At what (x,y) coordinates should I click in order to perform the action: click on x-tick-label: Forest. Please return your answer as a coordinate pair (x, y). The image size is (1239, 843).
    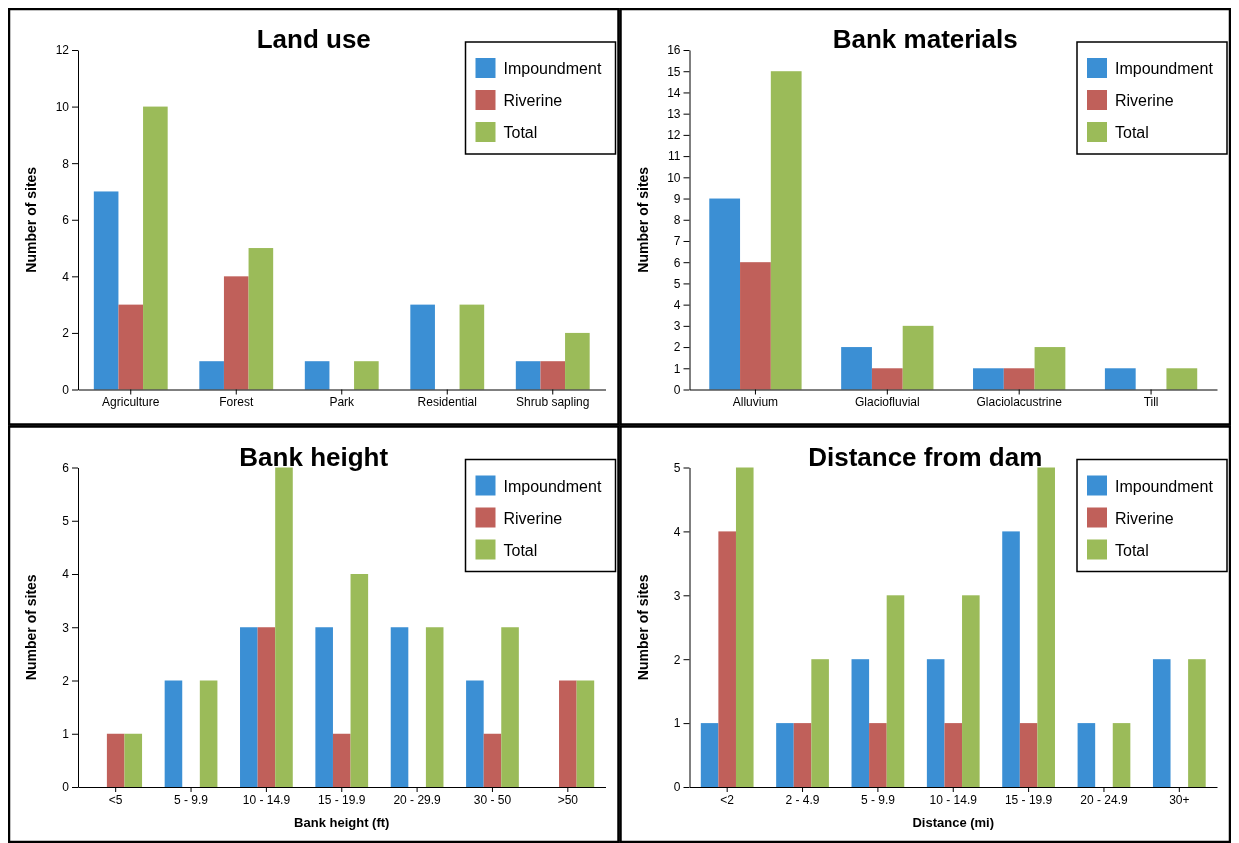
    Looking at the image, I should click on (236, 402).